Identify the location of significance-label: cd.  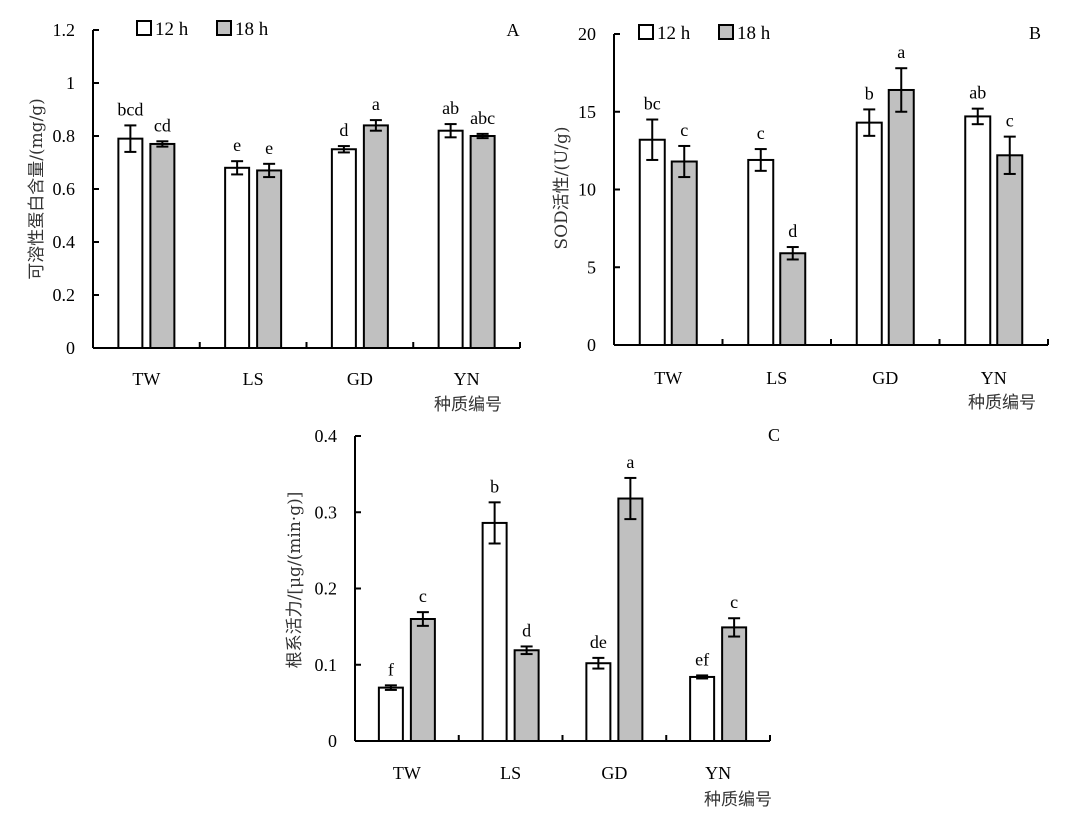
(162, 125).